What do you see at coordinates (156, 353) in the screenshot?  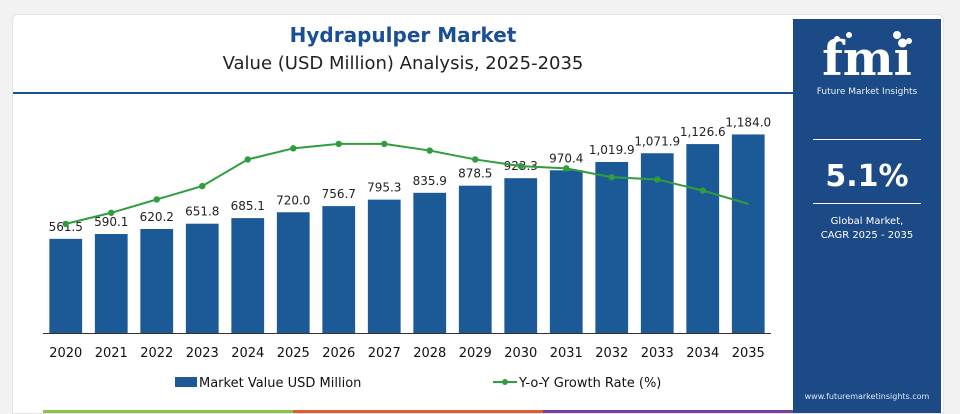 I see `x-tick-2022: 2022` at bounding box center [156, 353].